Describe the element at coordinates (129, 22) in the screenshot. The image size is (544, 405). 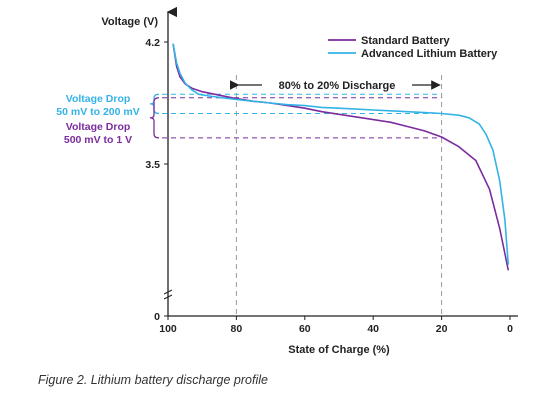
I see `y-axis-title: Voltage (V)` at that location.